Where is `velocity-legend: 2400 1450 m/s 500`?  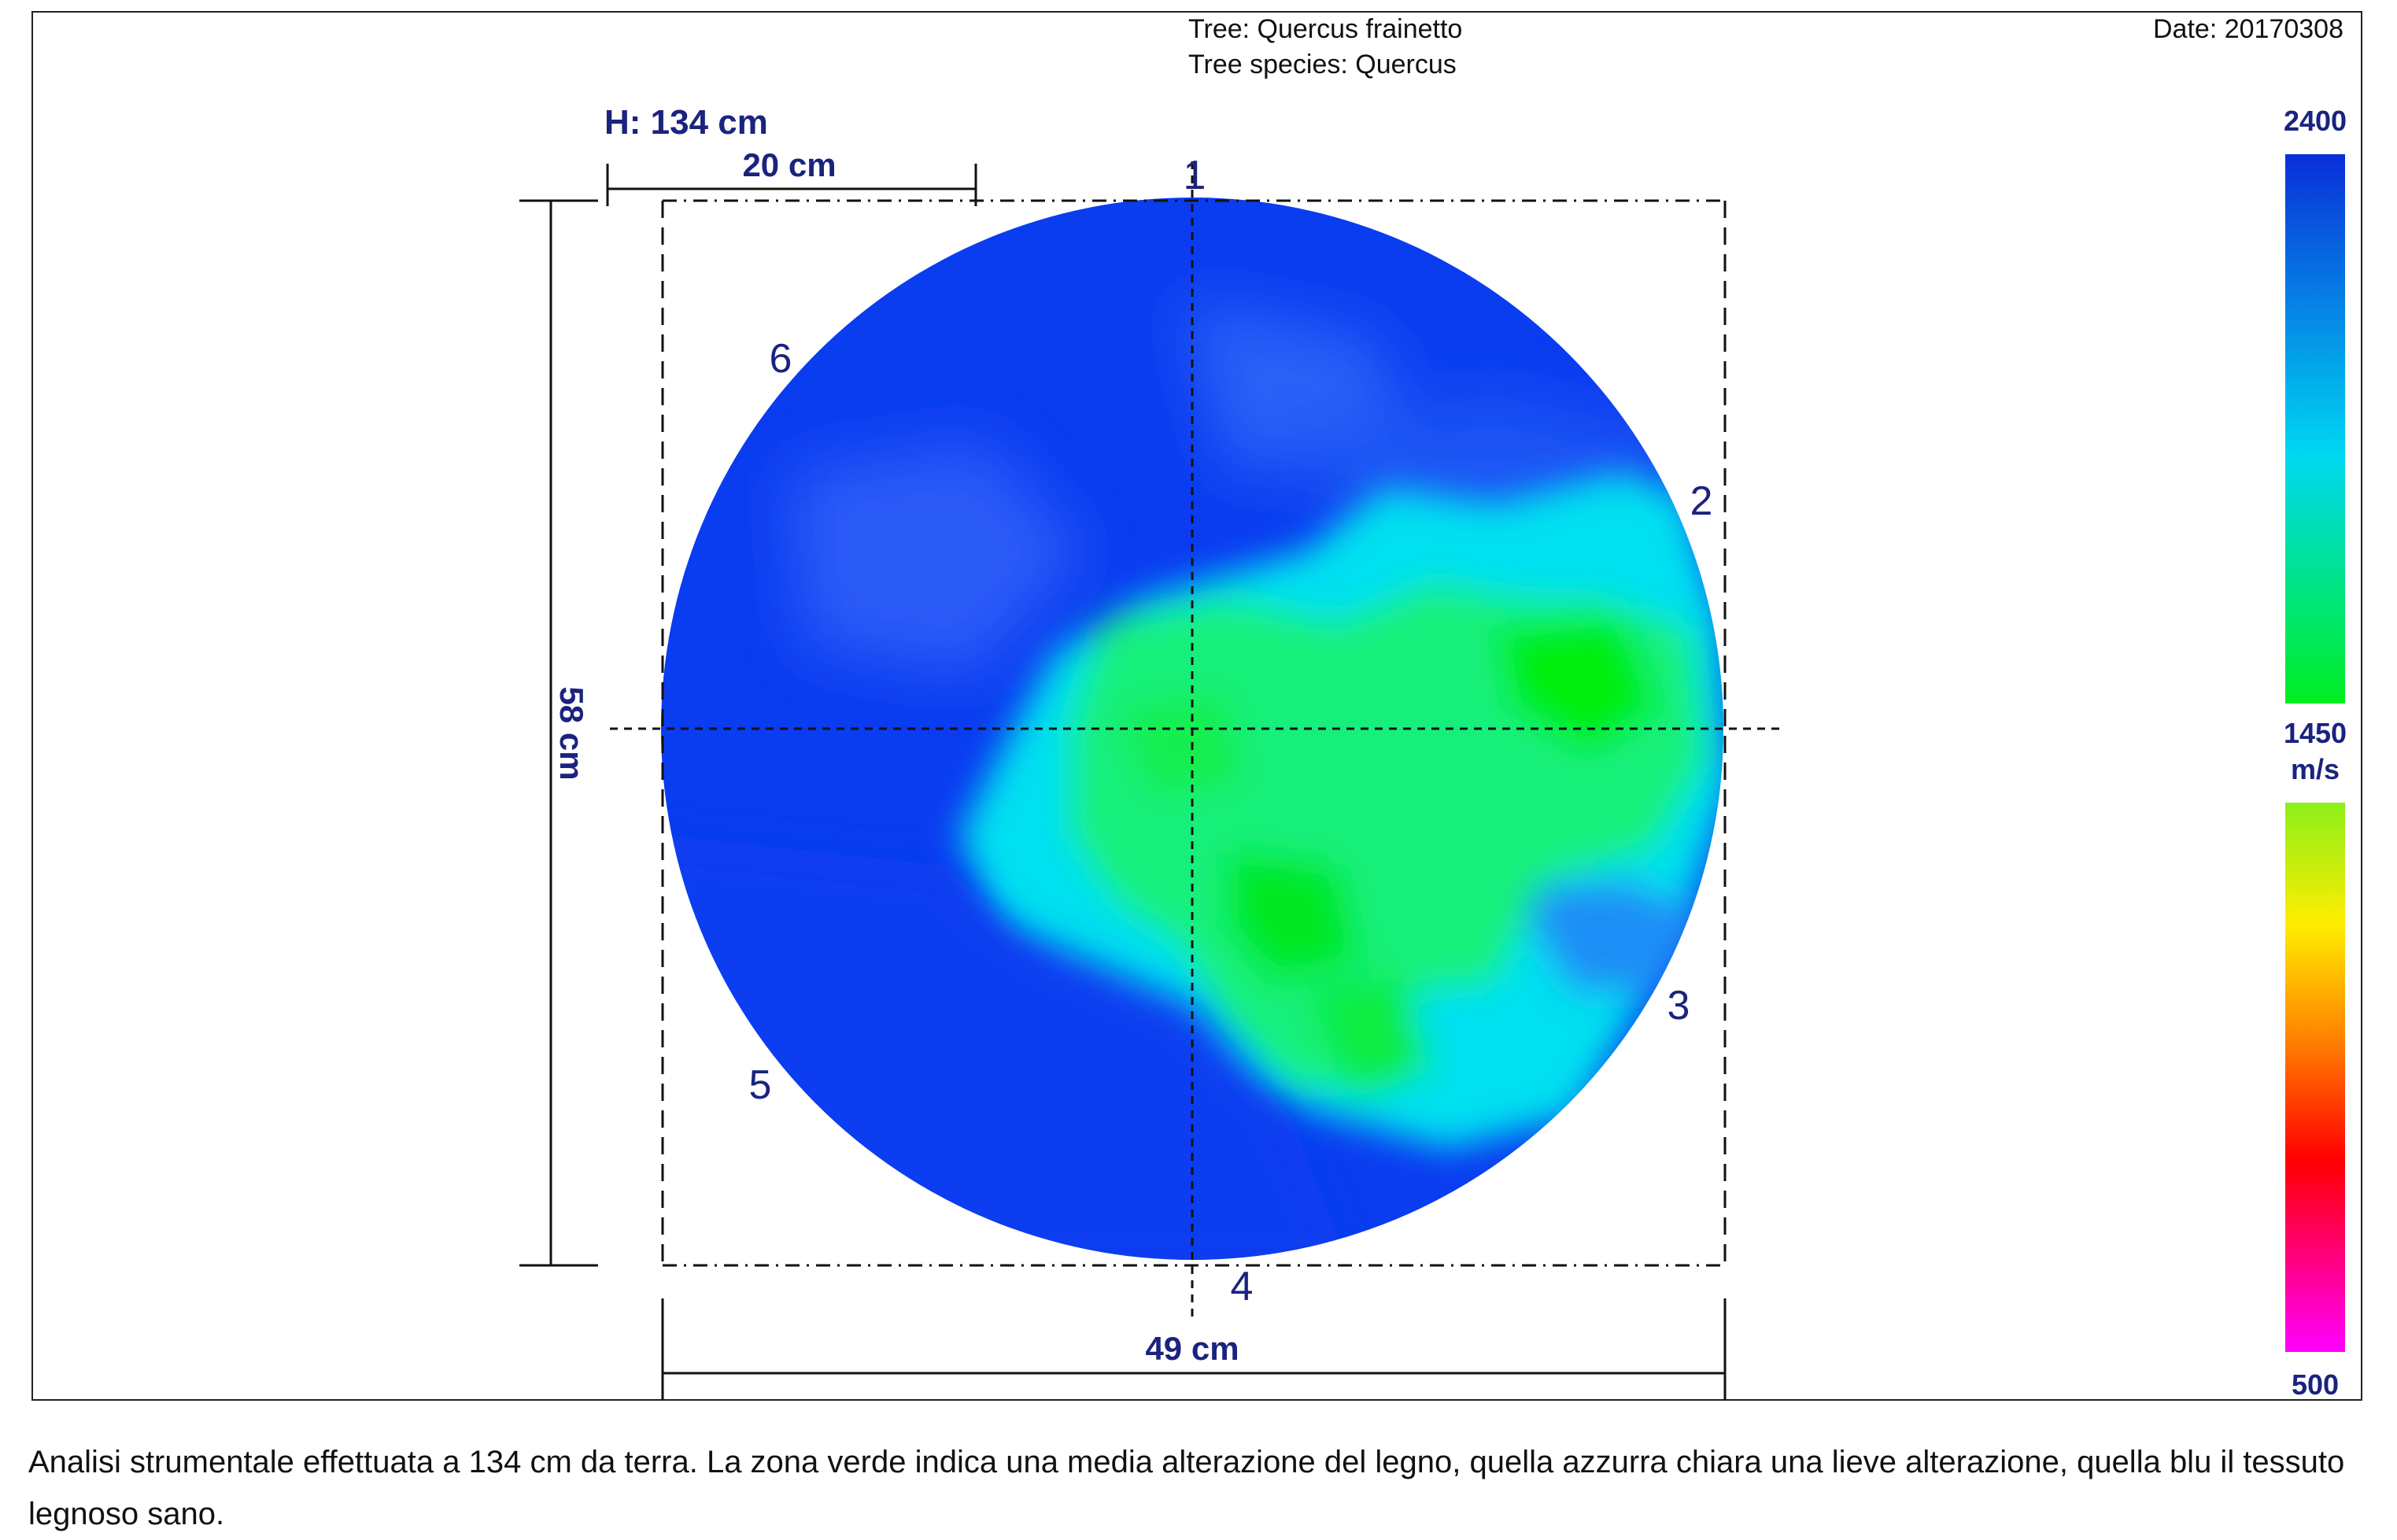
velocity-legend: 2400 1450 m/s 500 is located at coordinates (2315, 753).